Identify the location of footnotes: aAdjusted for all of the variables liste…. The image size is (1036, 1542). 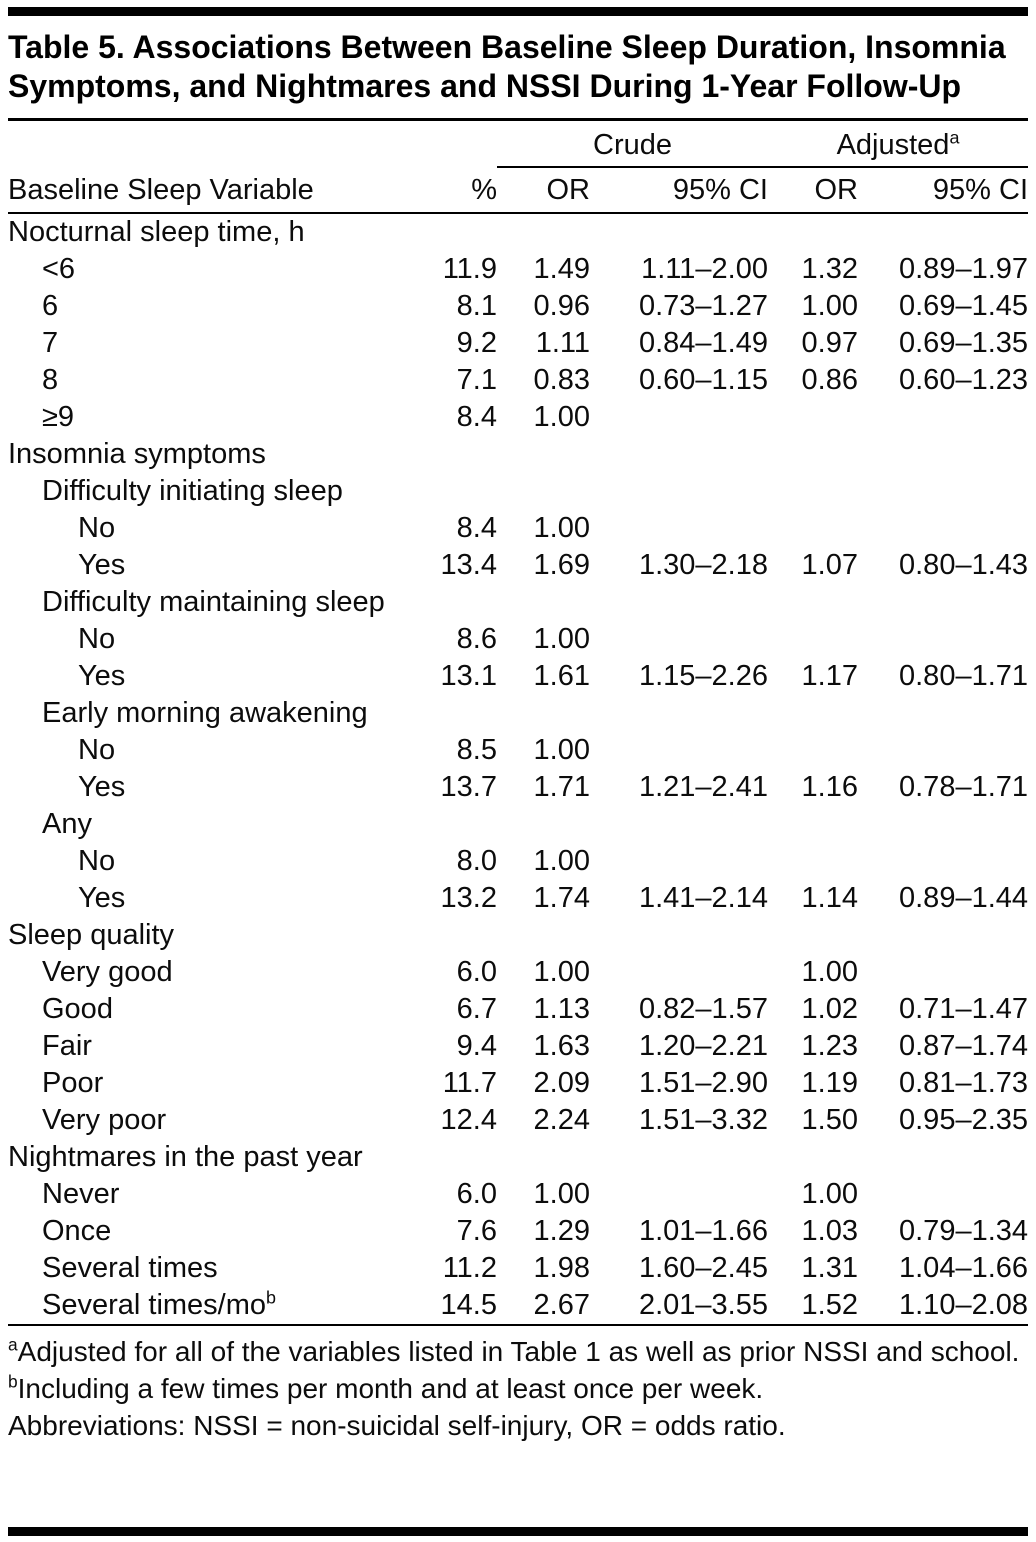
(518, 1385).